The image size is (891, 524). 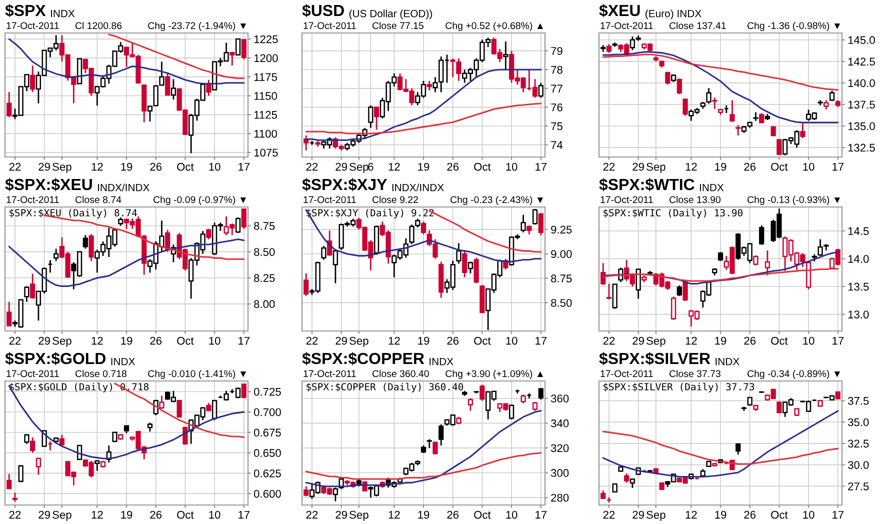 I want to click on y-tick-label: 0.700, so click(x=267, y=412).